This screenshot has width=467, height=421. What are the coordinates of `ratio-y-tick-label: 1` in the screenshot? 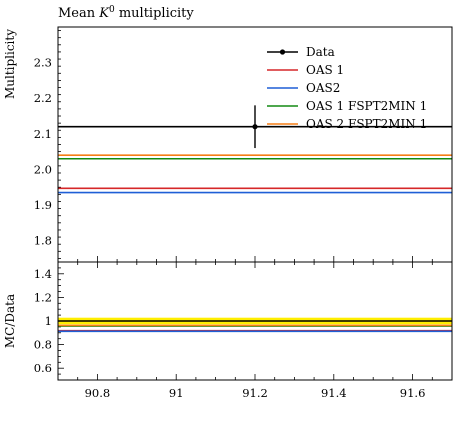 It's located at (48, 321).